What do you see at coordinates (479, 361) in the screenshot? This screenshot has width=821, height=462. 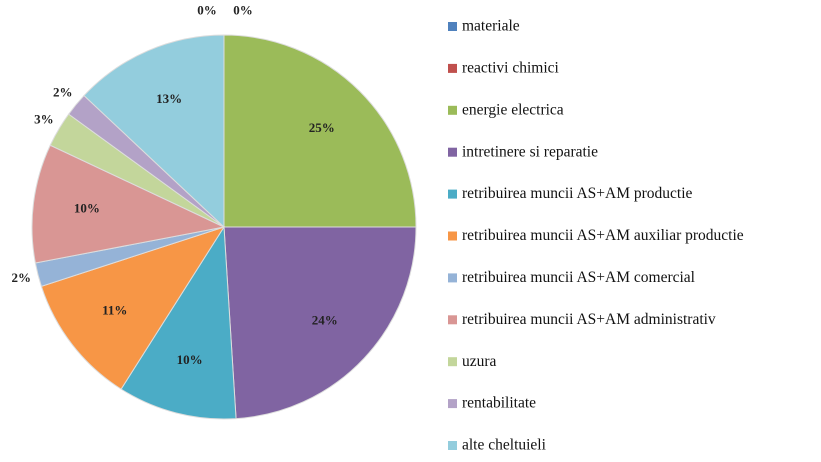 I see `legend-label: uzura` at bounding box center [479, 361].